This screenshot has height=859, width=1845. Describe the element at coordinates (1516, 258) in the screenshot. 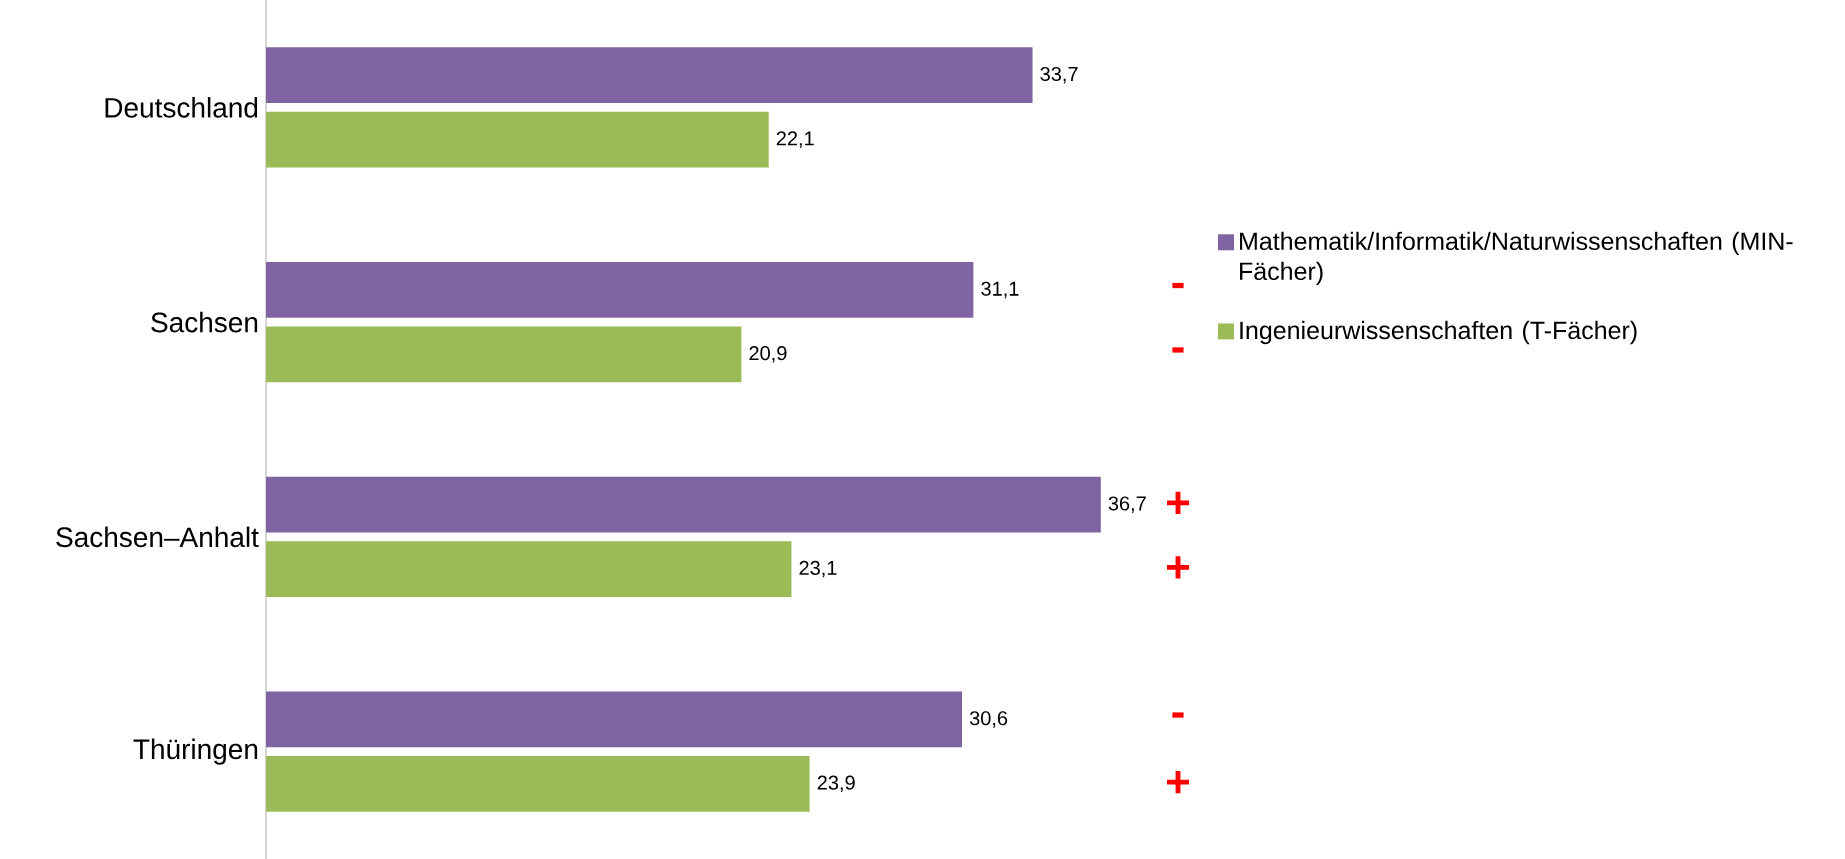

I see `legend-label: Mathematik/Informatik/Naturwissenschaften (MIN-Fächer)` at that location.